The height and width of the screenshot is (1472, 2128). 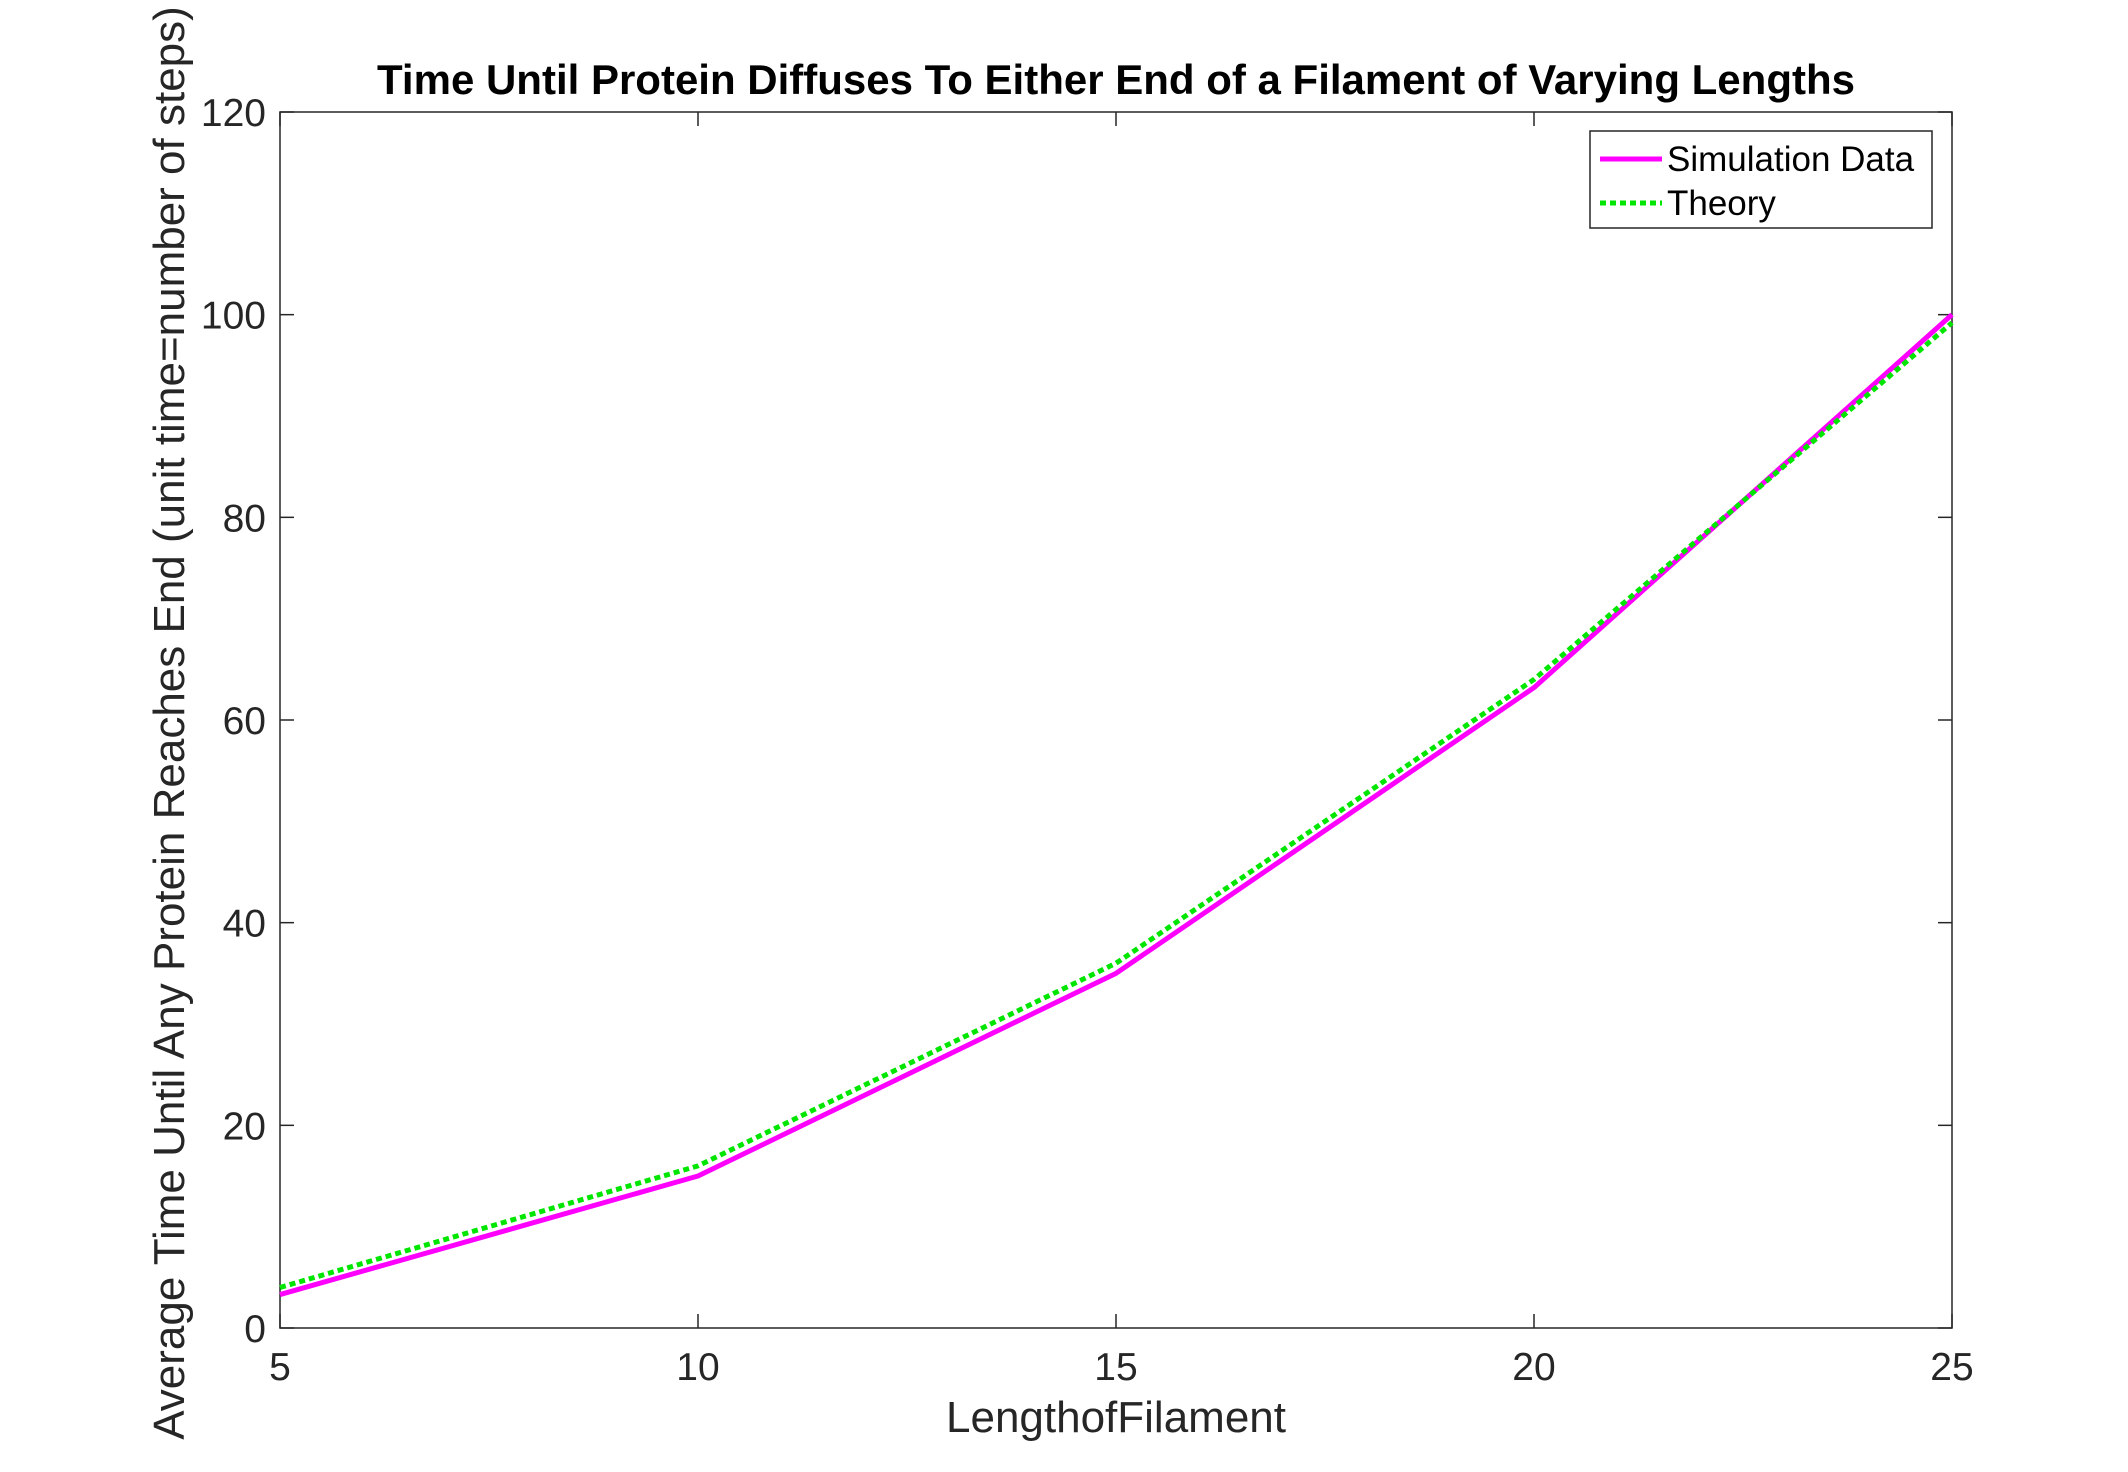 I want to click on x-tick-label: 5, so click(x=280, y=1367).